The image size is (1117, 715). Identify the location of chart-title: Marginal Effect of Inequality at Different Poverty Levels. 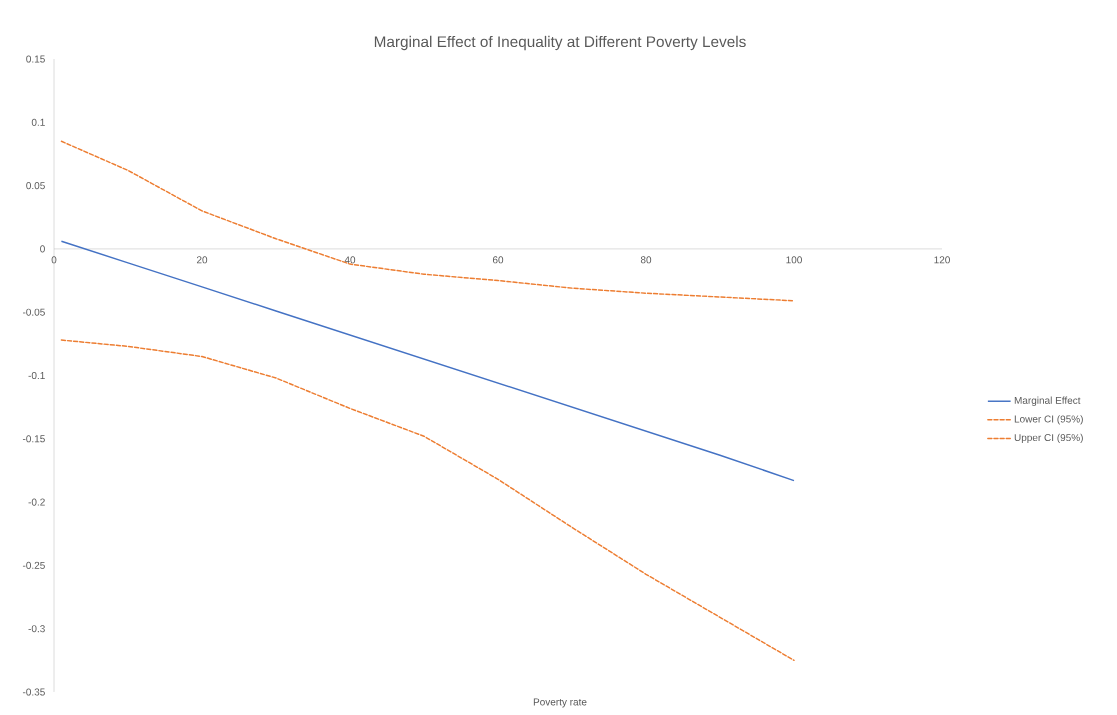
(560, 43).